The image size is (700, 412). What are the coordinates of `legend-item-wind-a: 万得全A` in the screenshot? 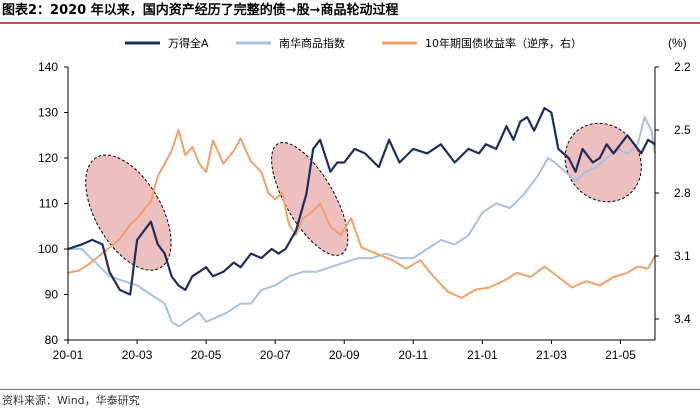 It's located at (167, 43).